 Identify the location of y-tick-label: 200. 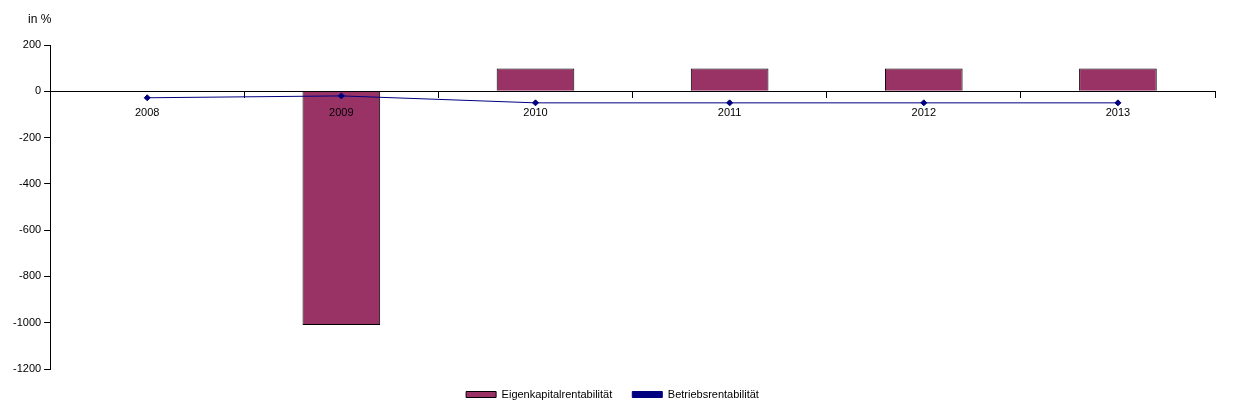
(32, 44).